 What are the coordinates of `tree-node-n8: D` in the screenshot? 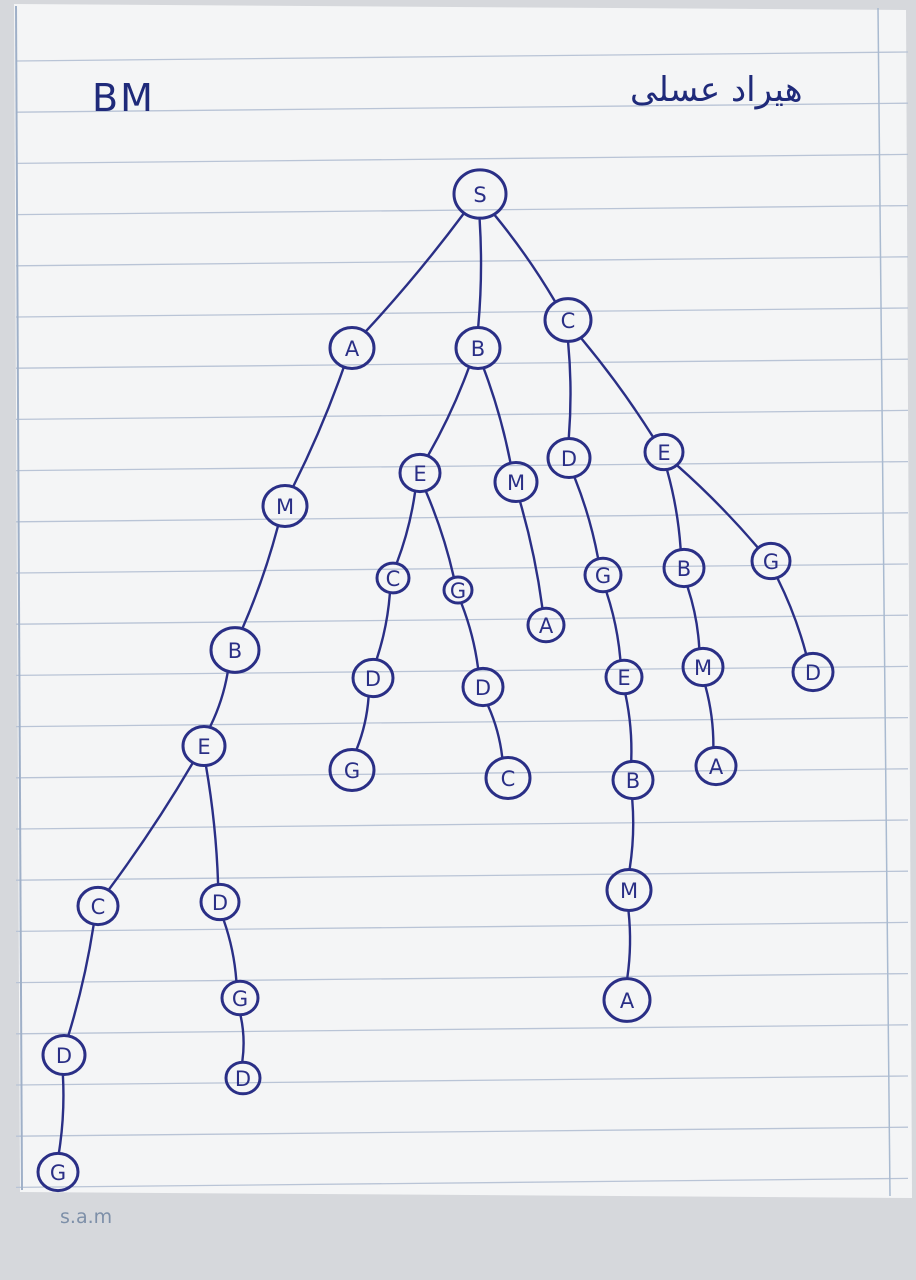 It's located at (64, 1055).